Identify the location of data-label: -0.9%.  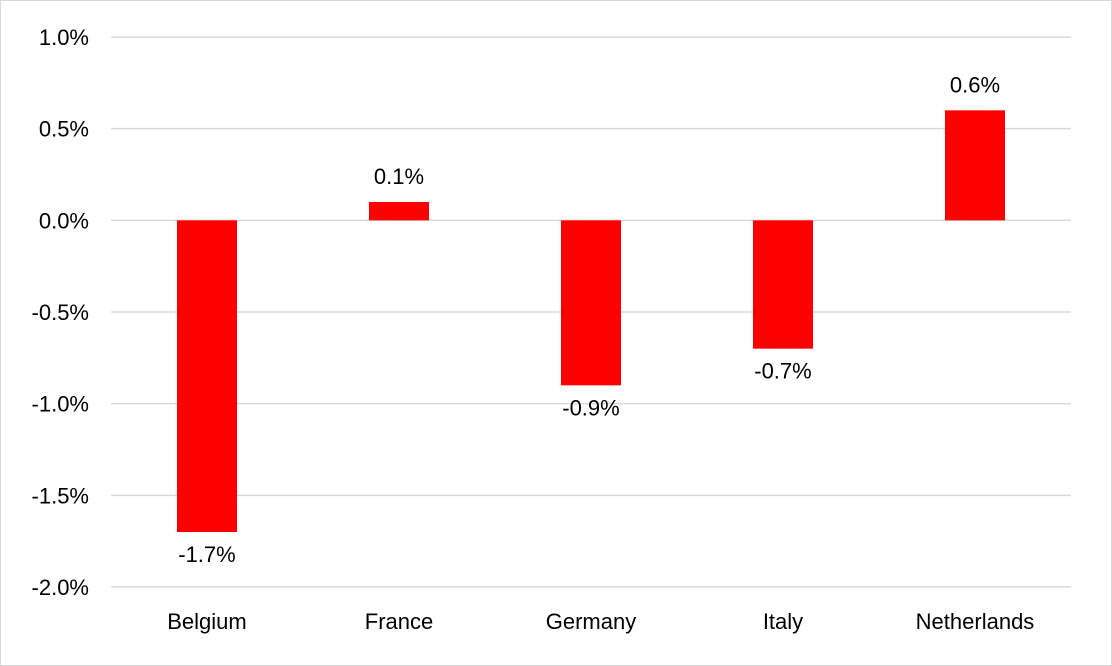
(590, 407).